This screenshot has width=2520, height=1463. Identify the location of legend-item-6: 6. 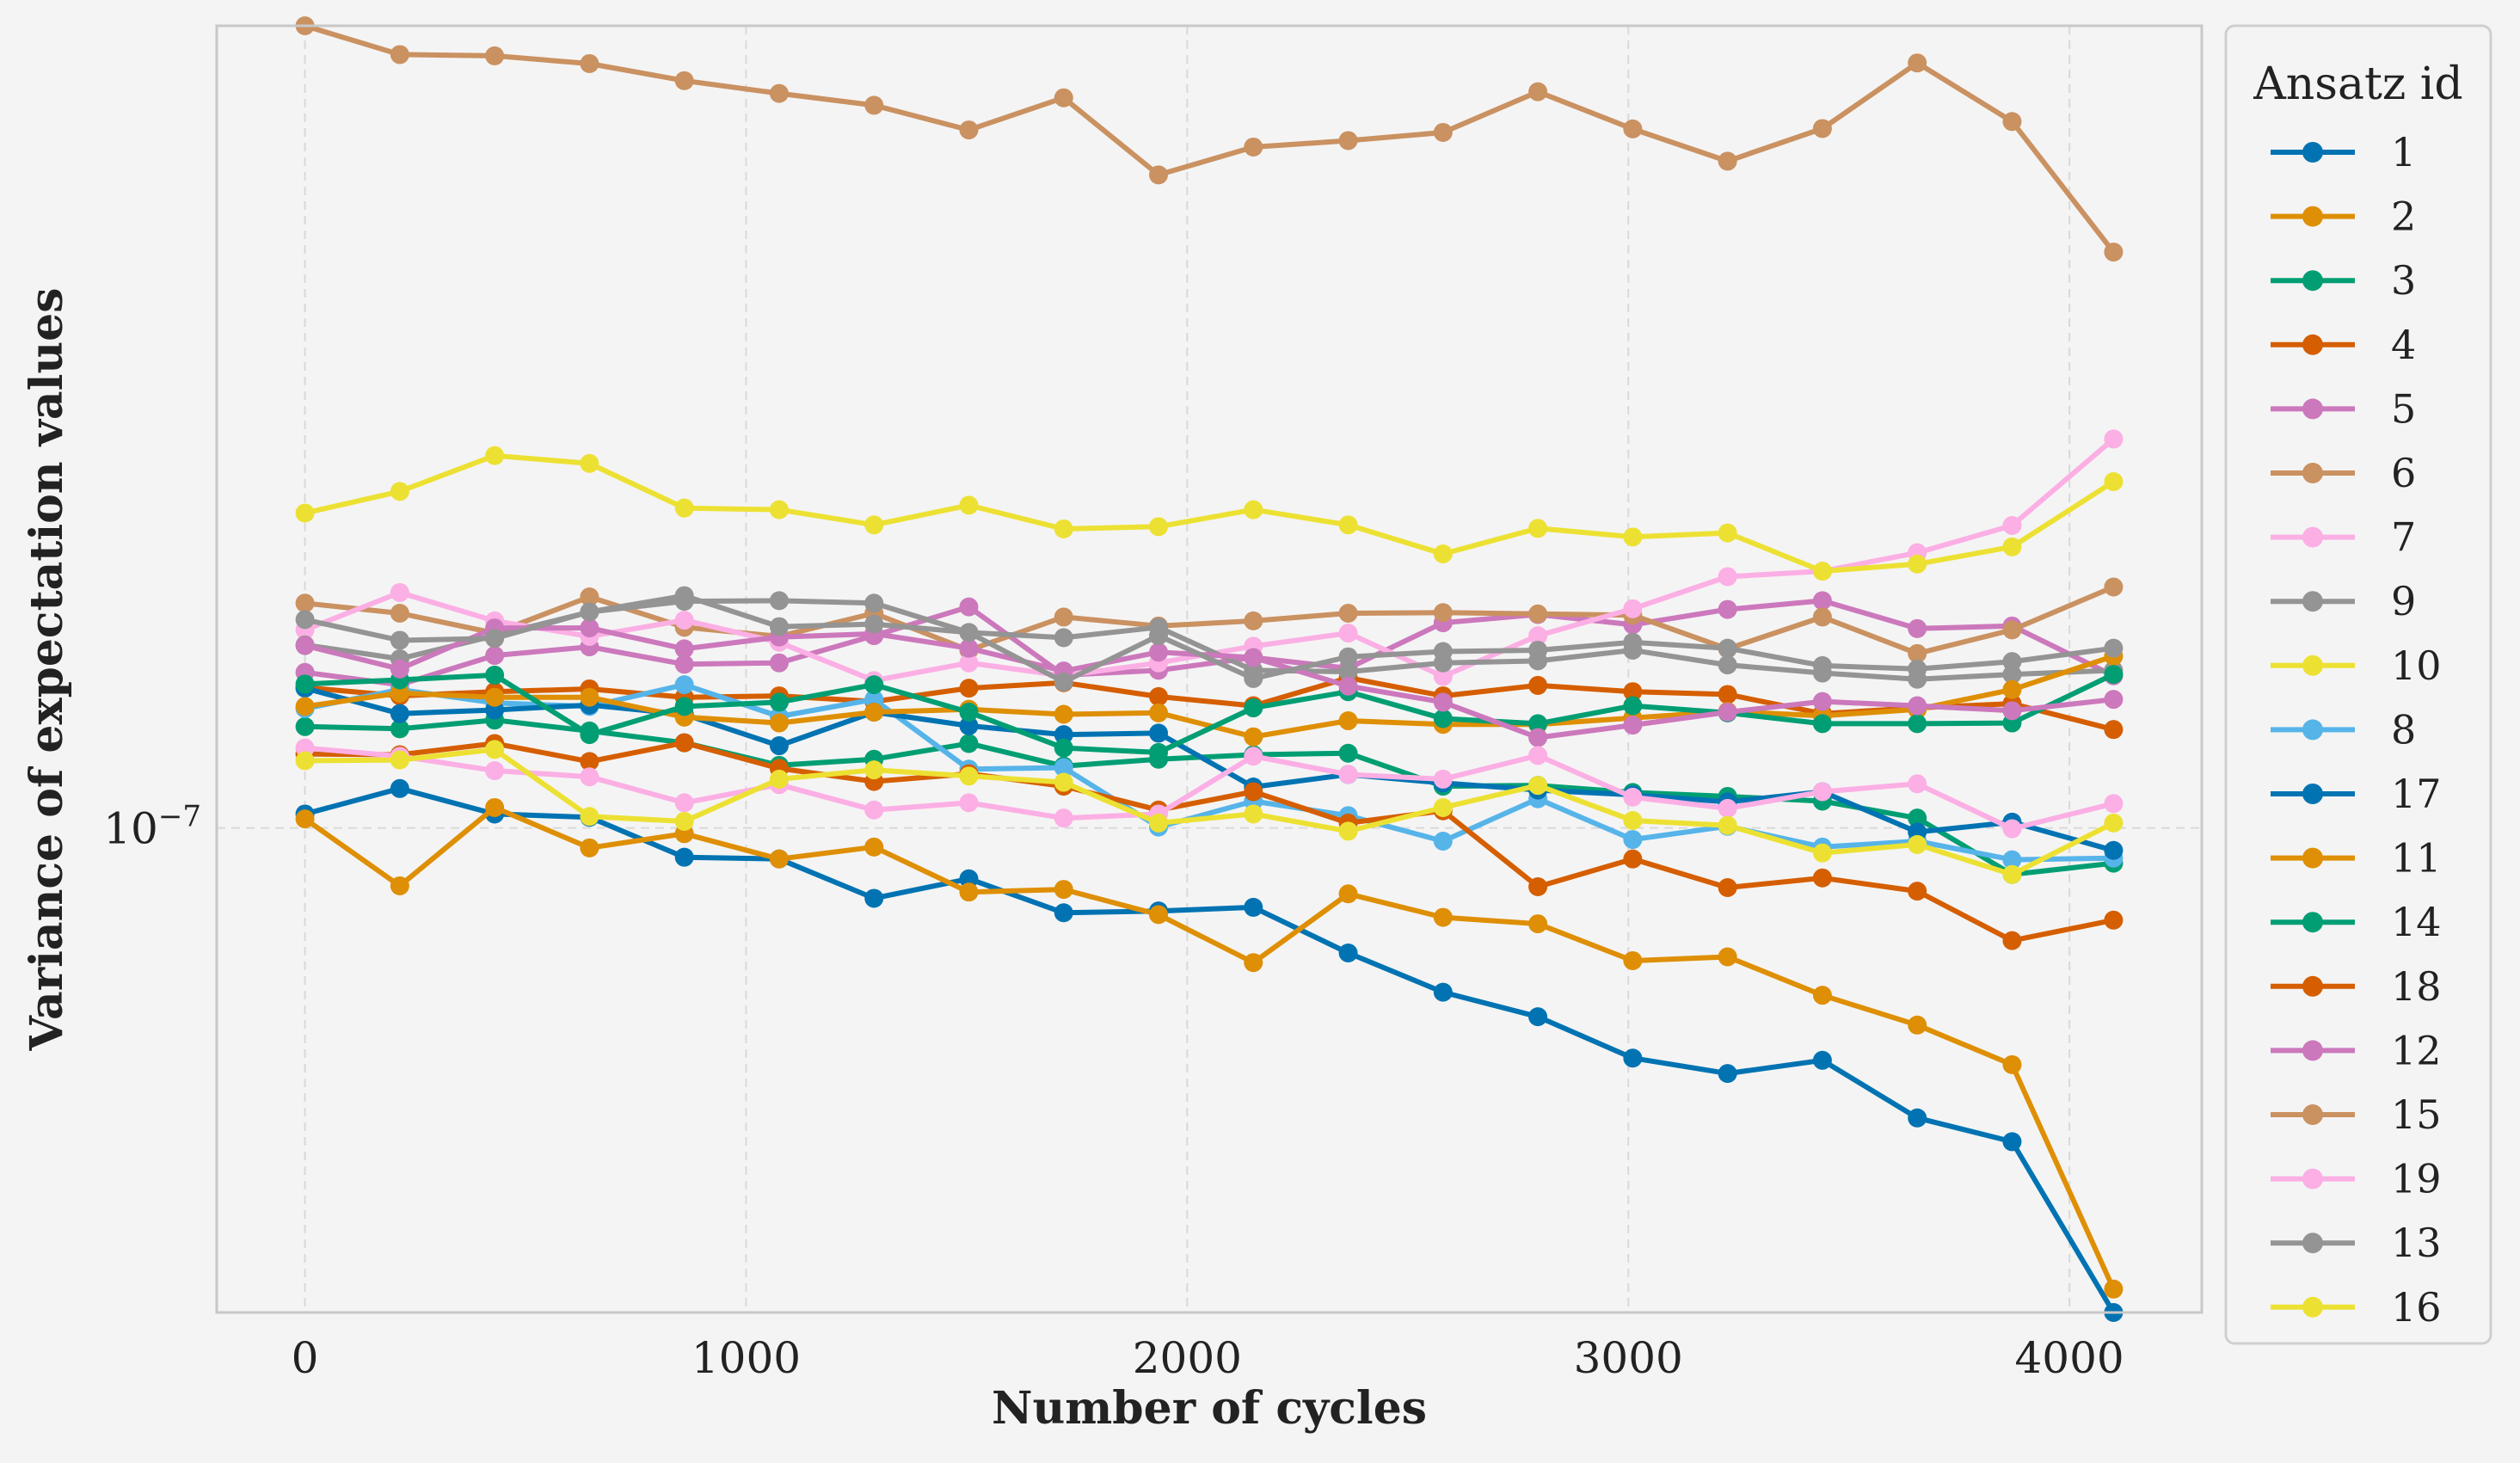
(2344, 473).